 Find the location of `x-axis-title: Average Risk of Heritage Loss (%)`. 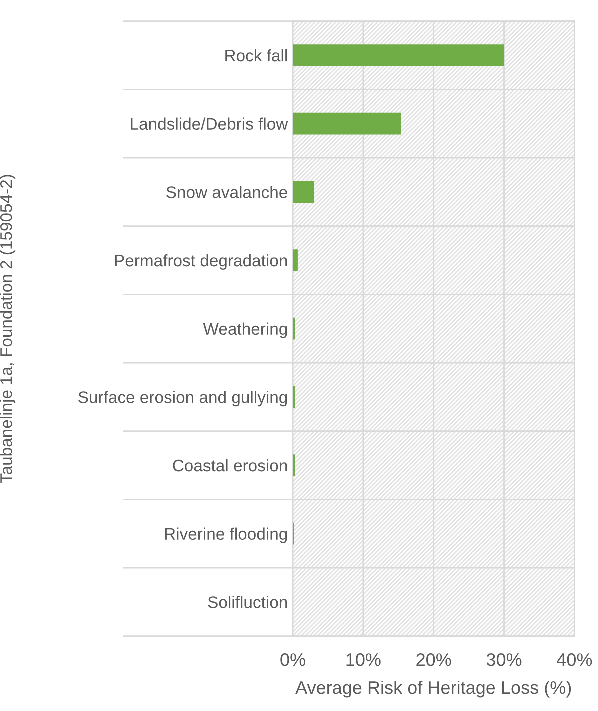

x-axis-title: Average Risk of Heritage Loss (%) is located at coordinates (434, 689).